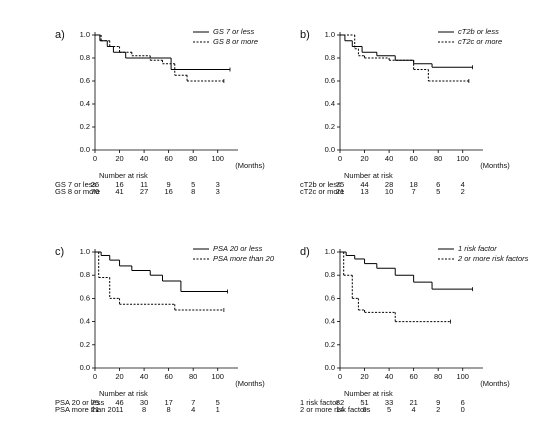 This screenshot has width=548, height=428. I want to click on legend-label: 1 risk factor, so click(477, 248).